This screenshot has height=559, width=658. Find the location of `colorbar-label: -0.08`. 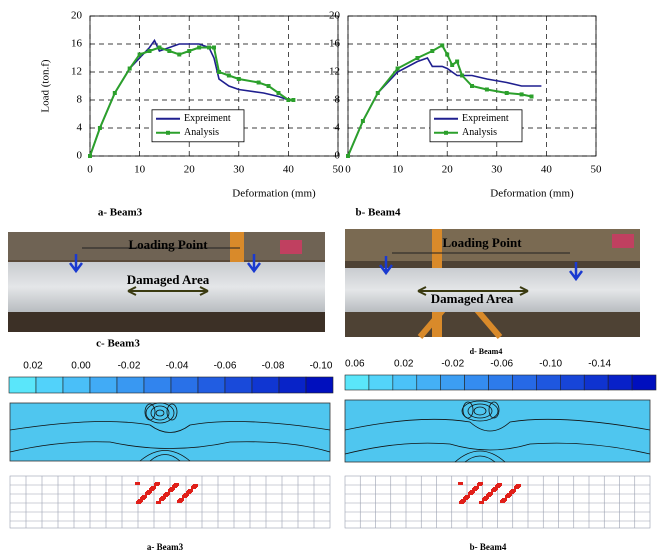

colorbar-label: -0.08 is located at coordinates (273, 366).